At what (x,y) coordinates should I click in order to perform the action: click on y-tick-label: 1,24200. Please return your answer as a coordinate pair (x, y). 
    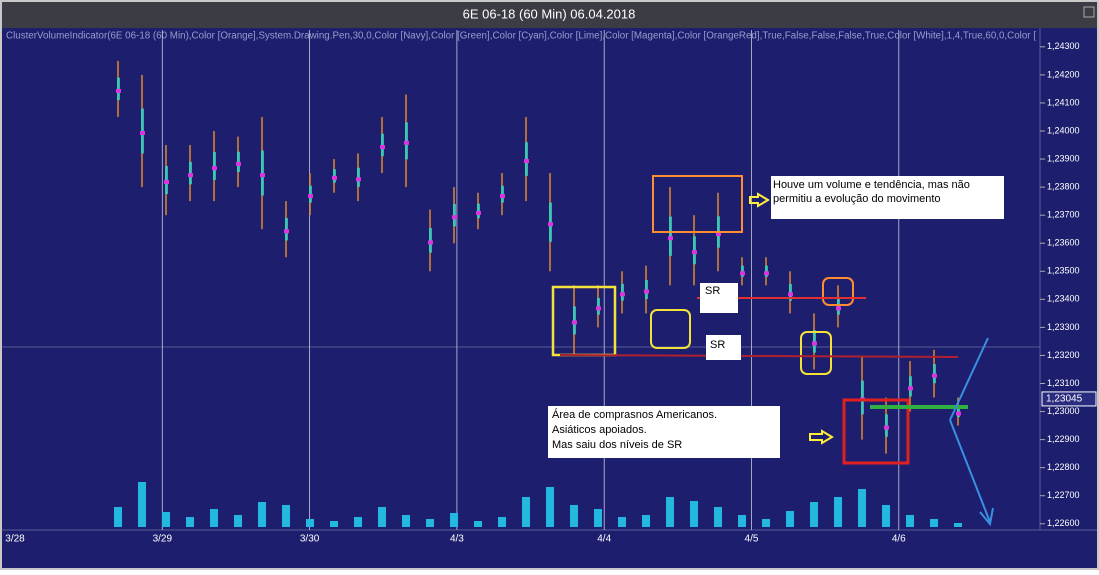
    Looking at the image, I should click on (1063, 74).